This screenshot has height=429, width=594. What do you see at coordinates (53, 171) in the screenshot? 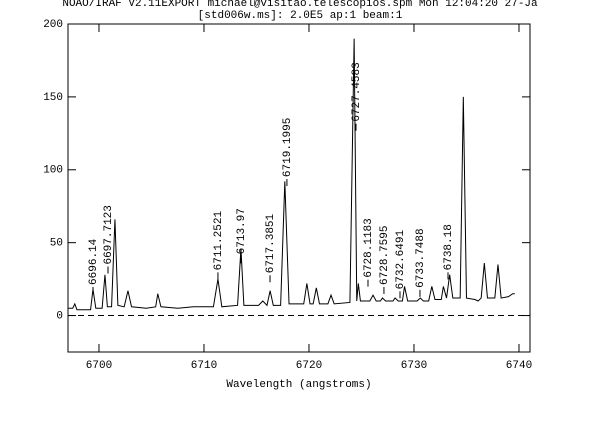
I see `y-tick-label: 100` at bounding box center [53, 171].